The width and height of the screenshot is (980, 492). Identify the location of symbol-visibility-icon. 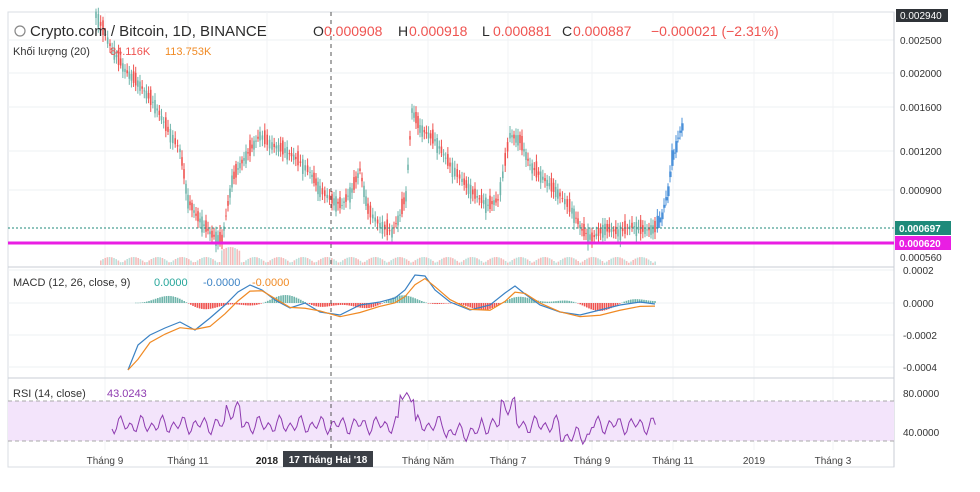
(20, 31).